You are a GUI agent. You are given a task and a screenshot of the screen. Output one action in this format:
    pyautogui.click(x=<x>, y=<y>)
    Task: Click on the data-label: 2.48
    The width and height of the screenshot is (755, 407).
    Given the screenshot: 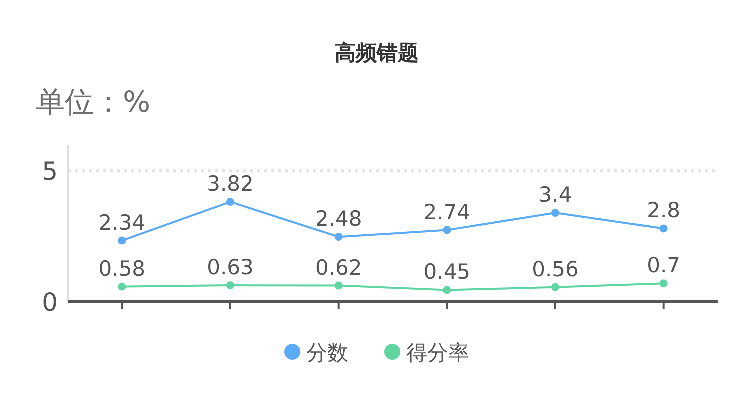 What is the action you would take?
    pyautogui.click(x=338, y=219)
    